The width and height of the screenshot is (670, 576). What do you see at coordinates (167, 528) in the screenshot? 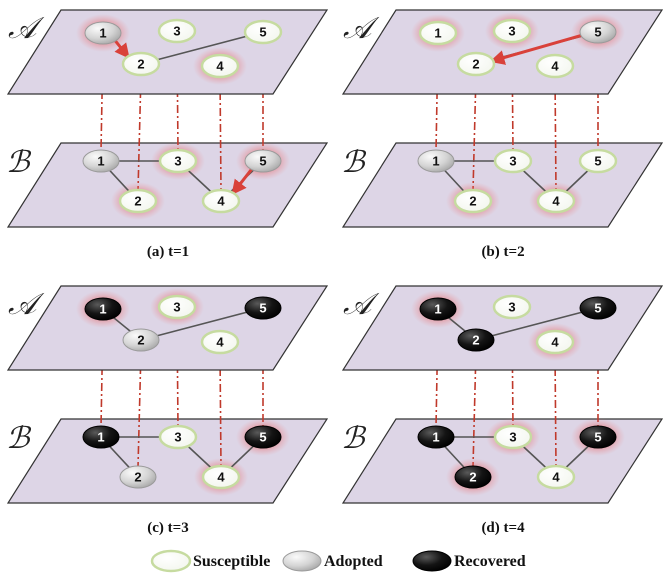
I see `panel-caption: (c) t=3` at bounding box center [167, 528].